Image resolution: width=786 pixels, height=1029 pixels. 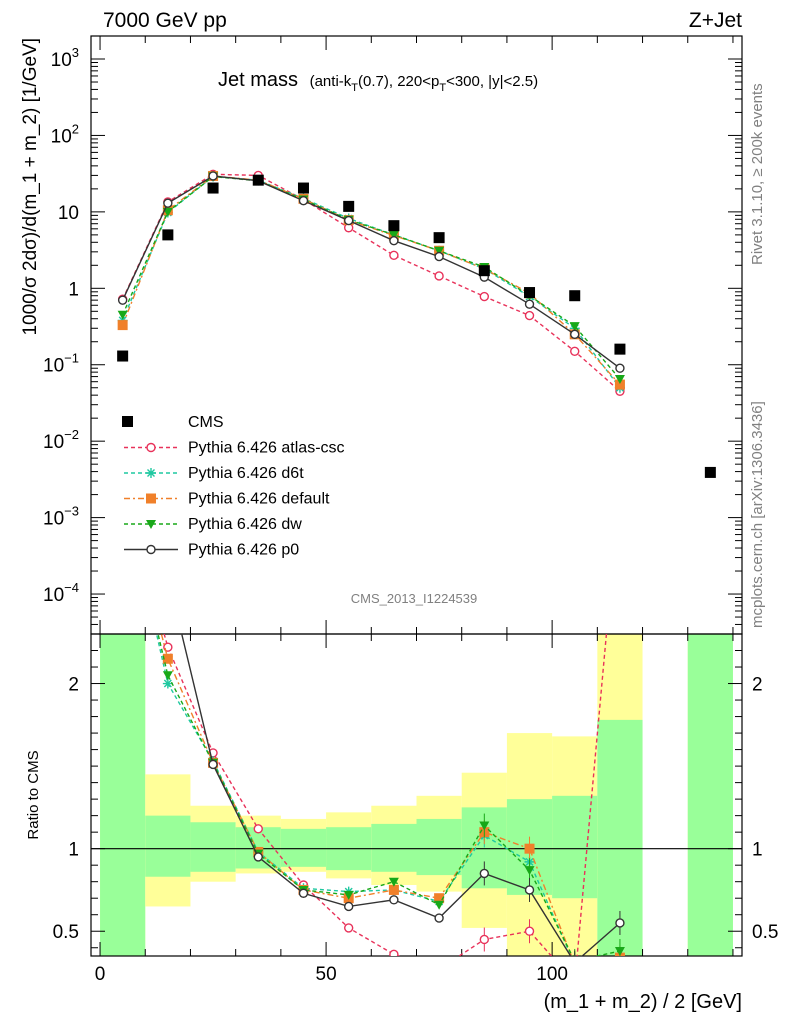 I want to click on y-tick-label: 1, so click(x=73, y=289).